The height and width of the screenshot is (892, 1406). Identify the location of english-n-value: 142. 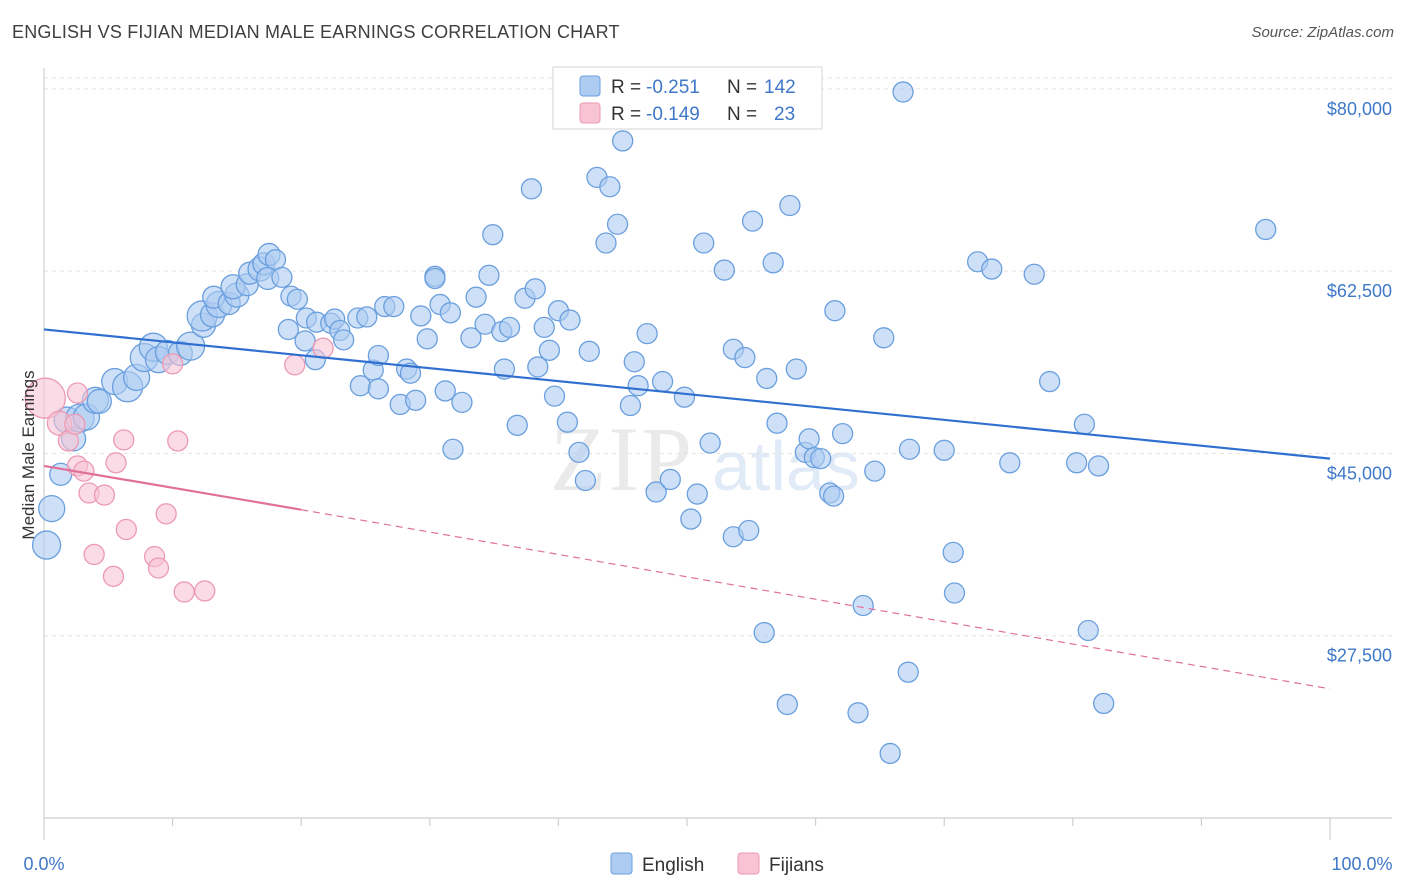
(780, 87).